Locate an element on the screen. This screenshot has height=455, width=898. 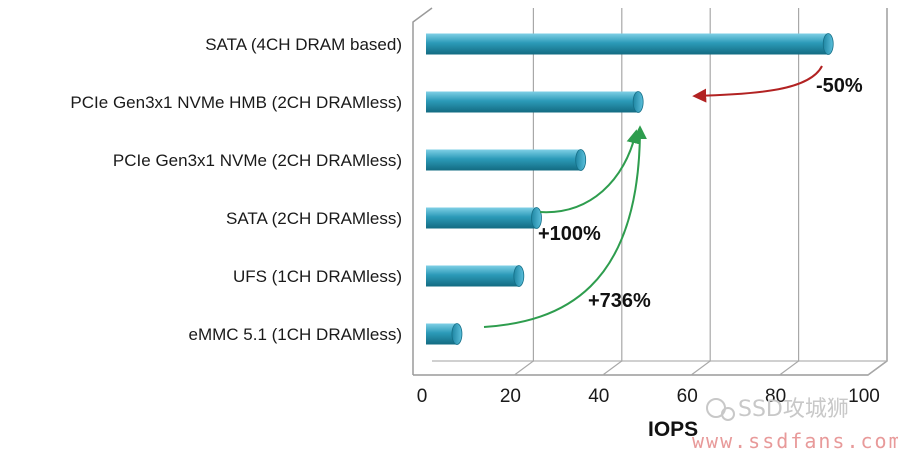
category-label-0: SATA (4CH DRAM based) is located at coordinates (303, 44).